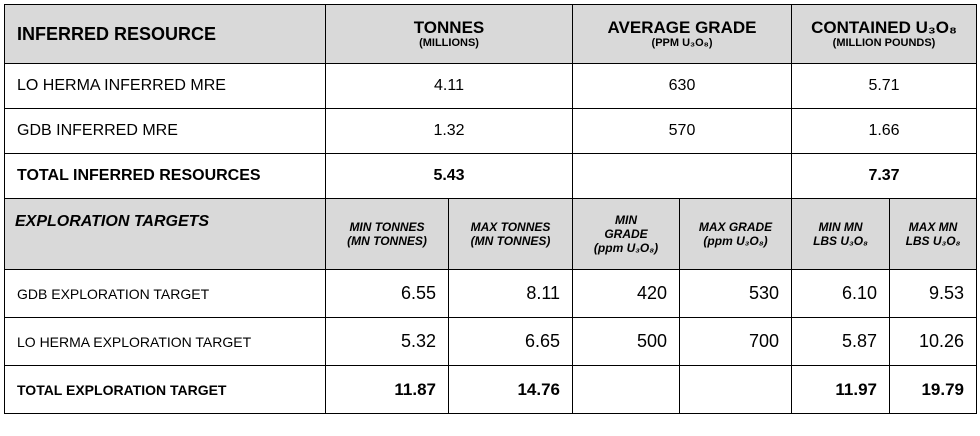  I want to click on min-grade-value: 500, so click(626, 341).